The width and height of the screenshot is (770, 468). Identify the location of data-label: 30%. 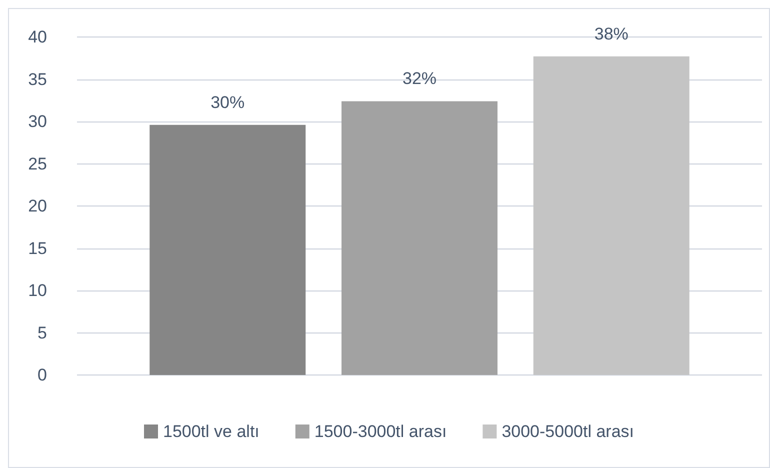
(227, 102).